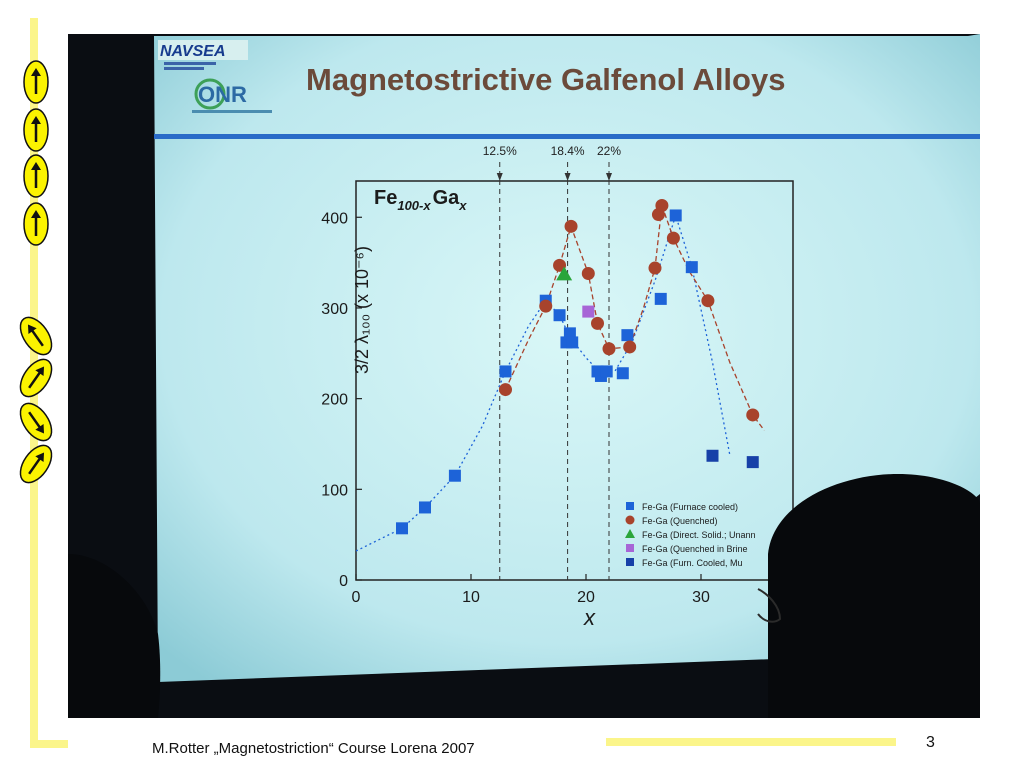  I want to click on composition-annotation: 12.5%, so click(500, 151).